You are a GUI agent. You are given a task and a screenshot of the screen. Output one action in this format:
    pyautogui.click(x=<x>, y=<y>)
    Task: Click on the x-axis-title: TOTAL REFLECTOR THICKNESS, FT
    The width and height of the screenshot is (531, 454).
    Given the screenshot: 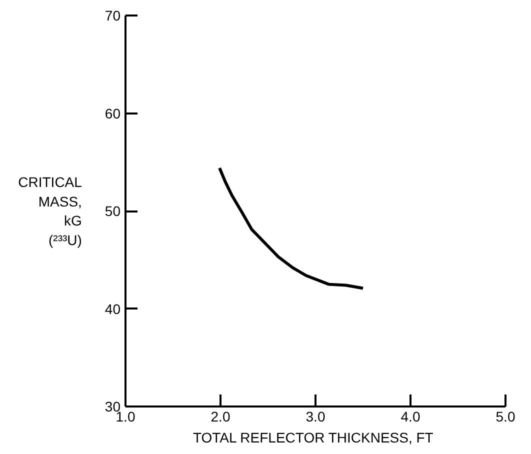 What is the action you would take?
    pyautogui.click(x=313, y=438)
    